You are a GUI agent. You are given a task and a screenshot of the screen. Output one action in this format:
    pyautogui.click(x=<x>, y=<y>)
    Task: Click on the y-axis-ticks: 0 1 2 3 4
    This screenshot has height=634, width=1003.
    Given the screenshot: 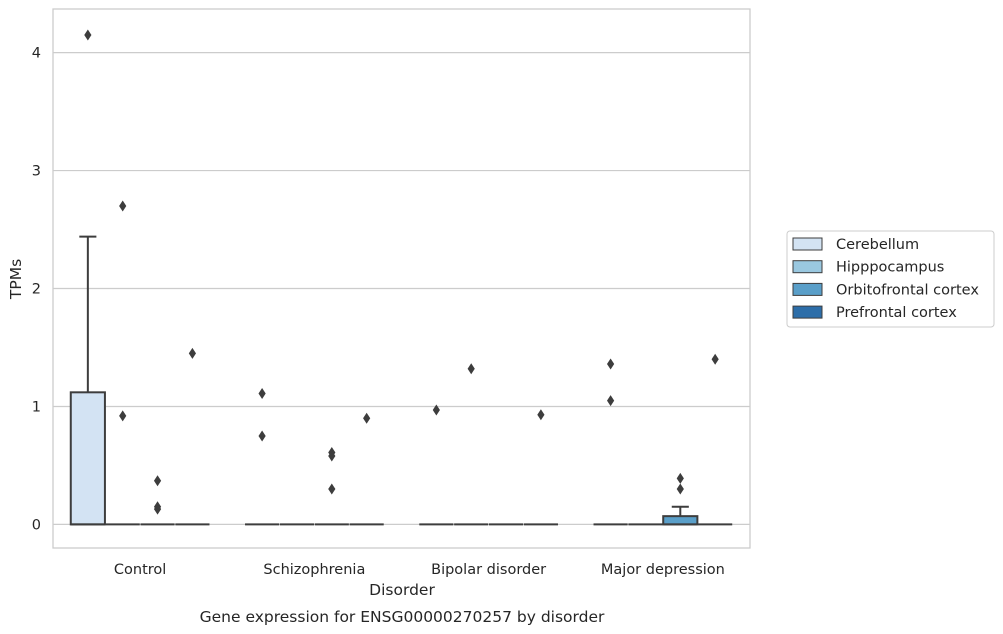 What is the action you would take?
    pyautogui.click(x=36, y=290)
    